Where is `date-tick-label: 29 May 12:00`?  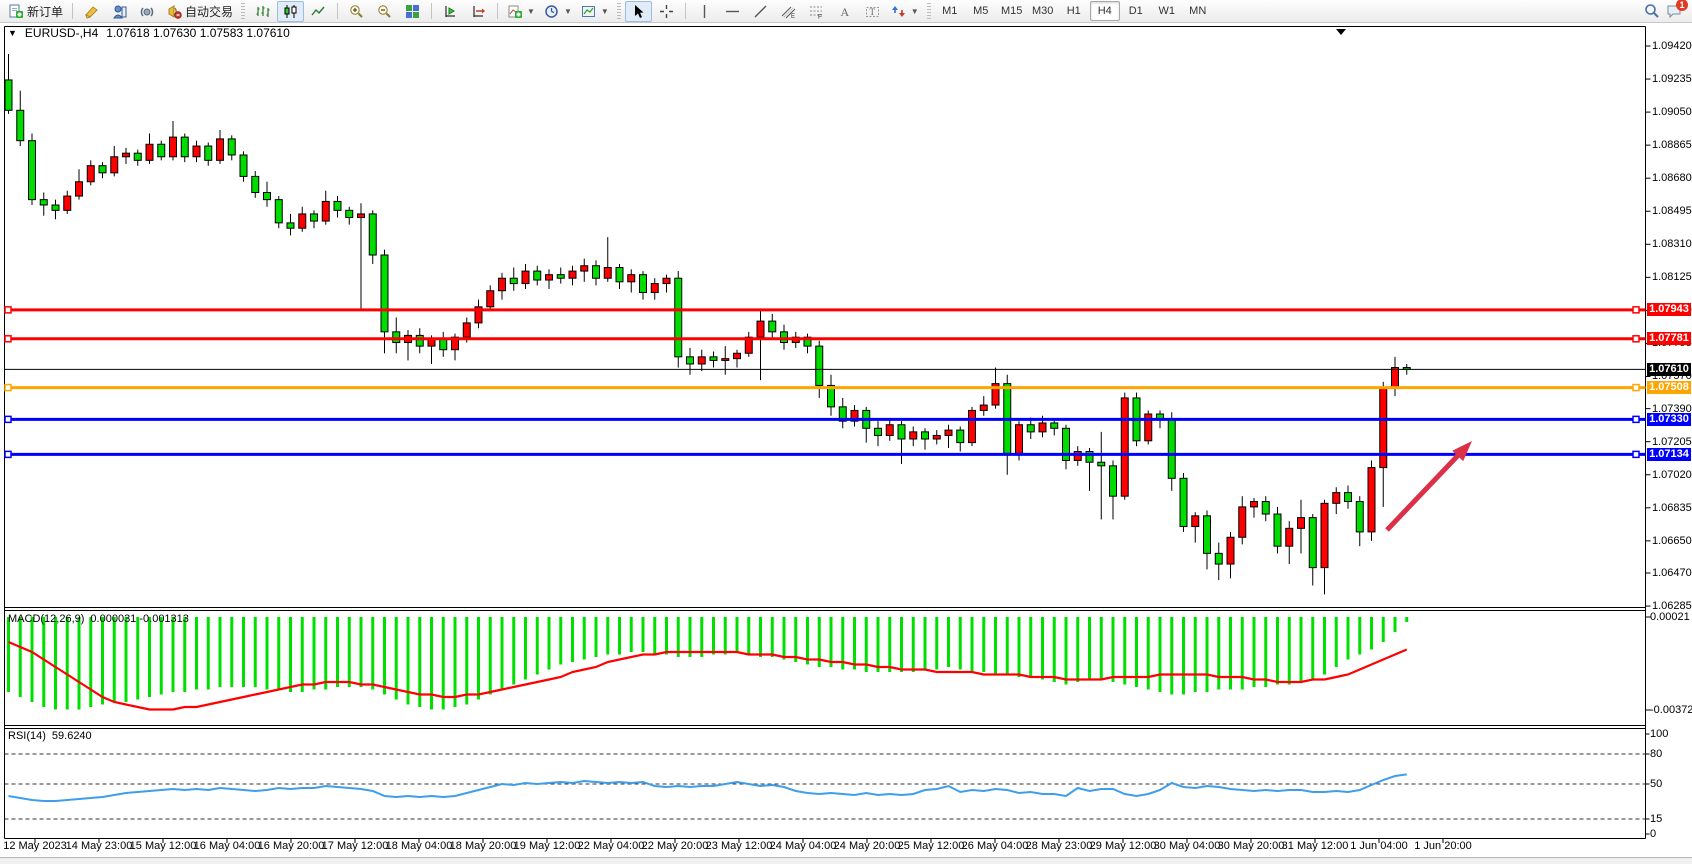
date-tick-label: 29 May 12:00 is located at coordinates (1123, 846).